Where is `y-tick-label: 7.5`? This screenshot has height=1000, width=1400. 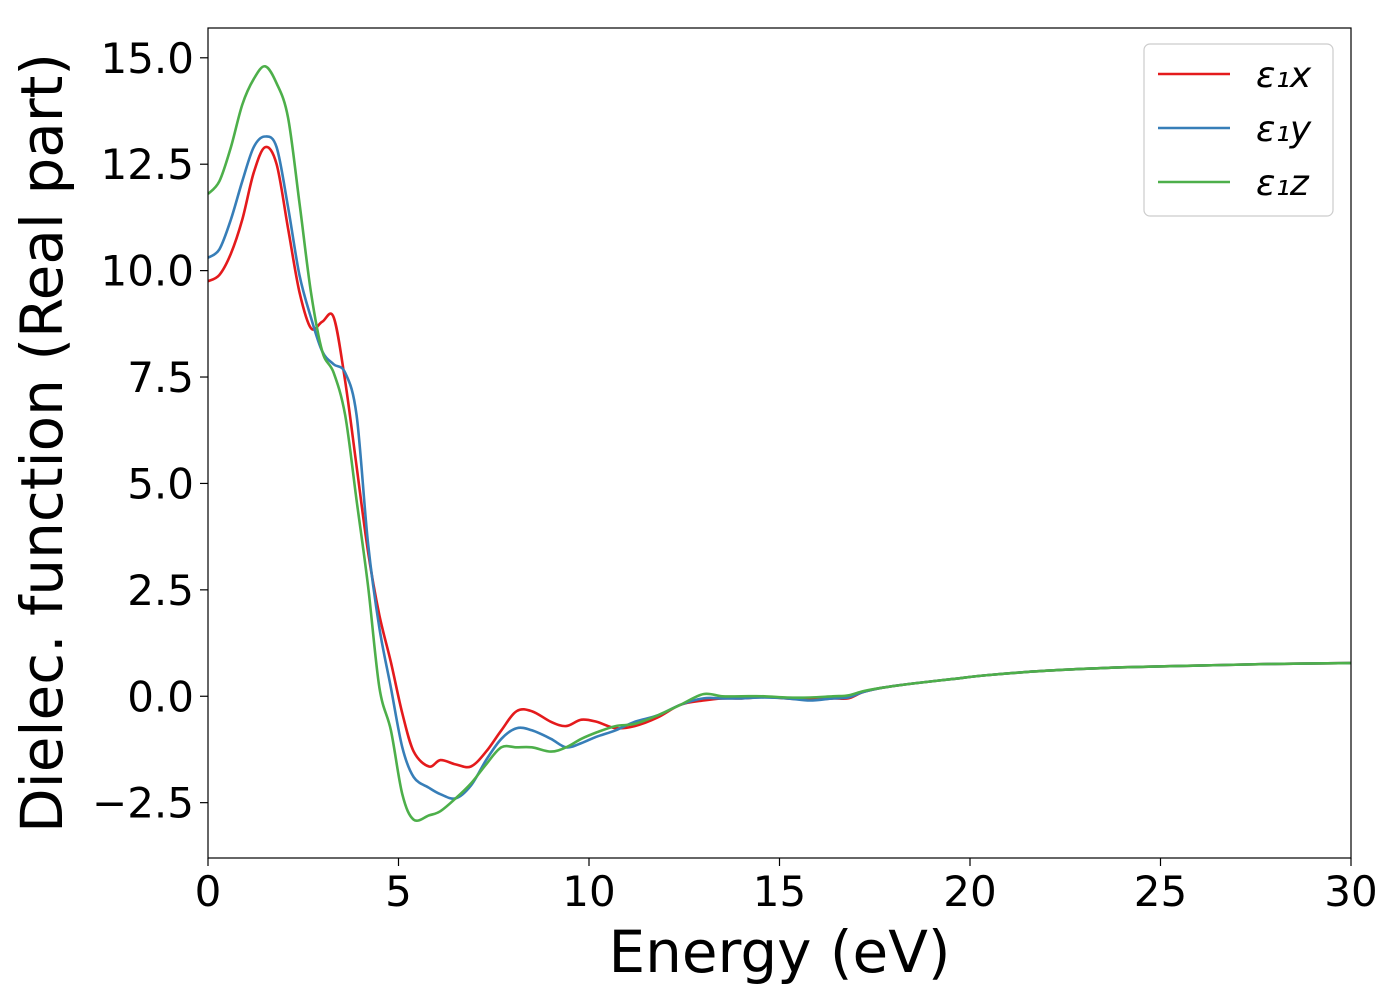
y-tick-label: 7.5 is located at coordinates (160, 377).